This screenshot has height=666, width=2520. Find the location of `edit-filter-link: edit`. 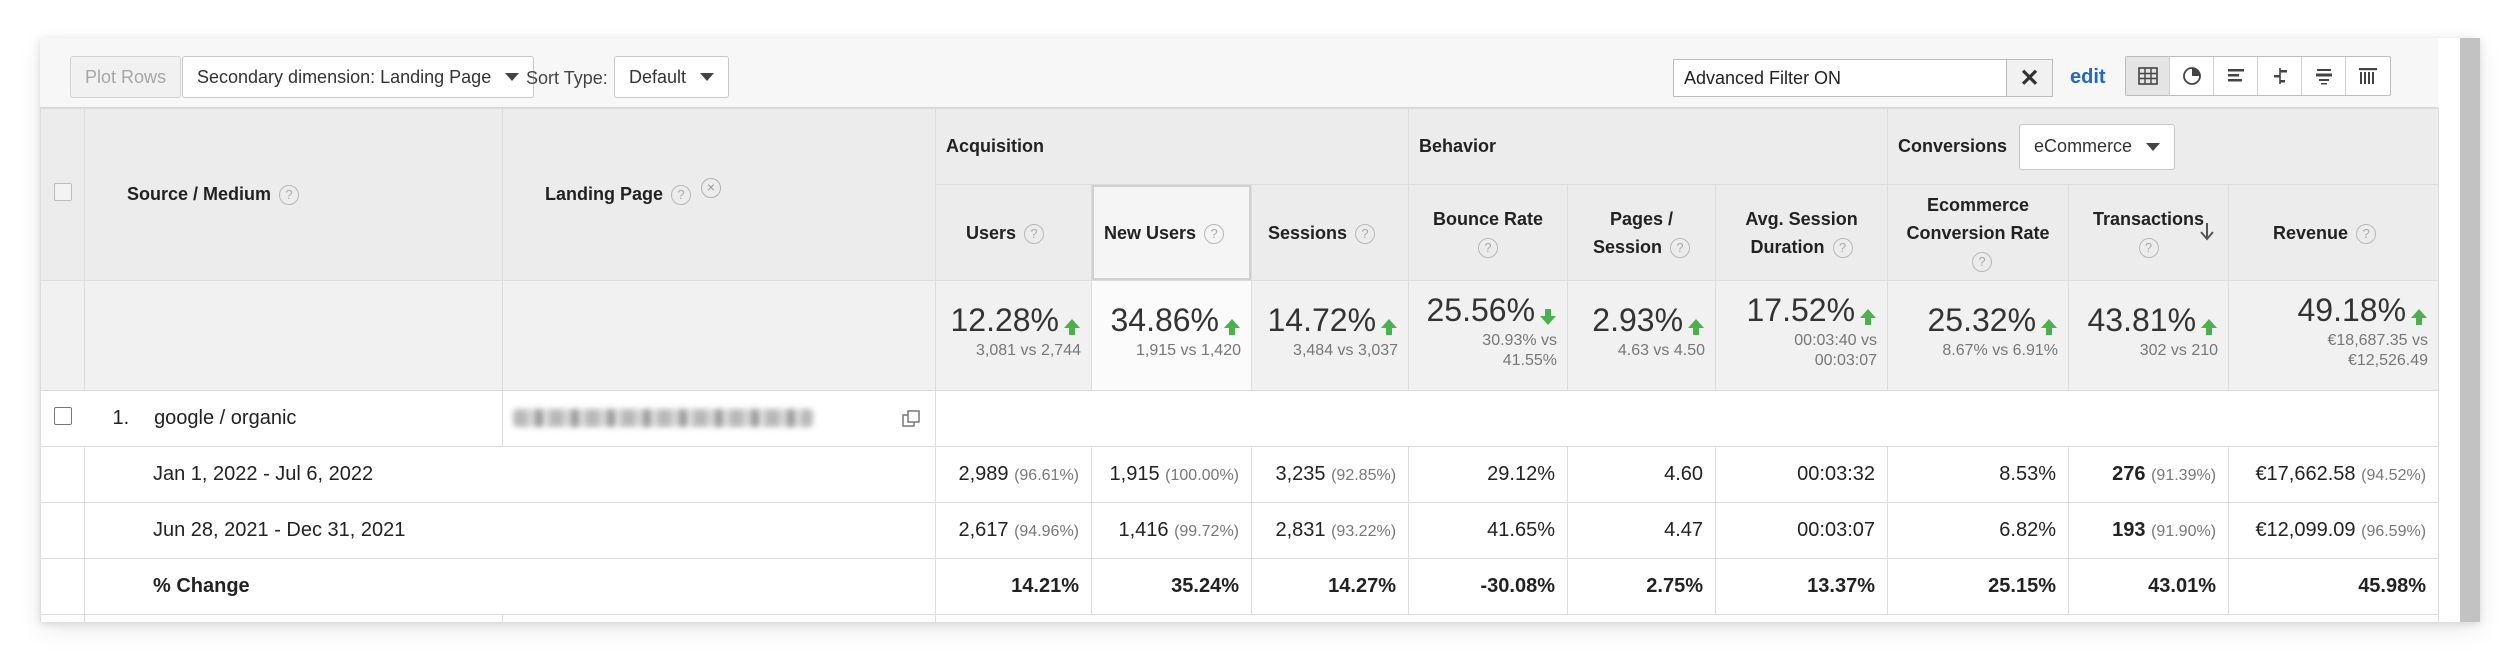

edit-filter-link: edit is located at coordinates (2088, 77).